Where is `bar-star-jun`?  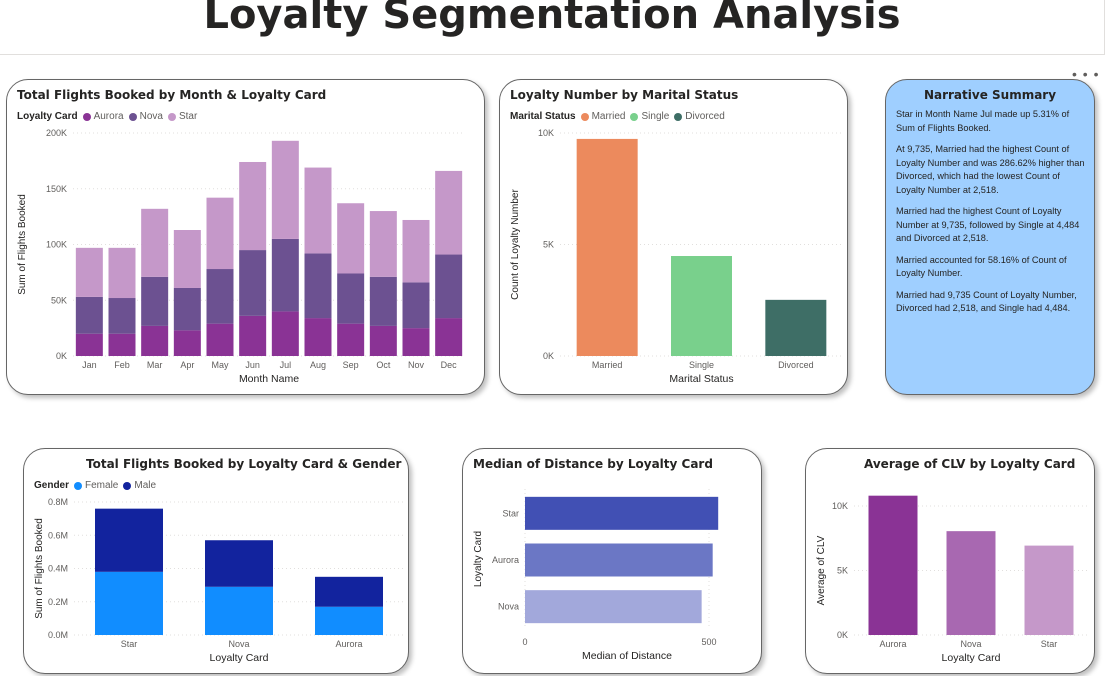 bar-star-jun is located at coordinates (253, 206).